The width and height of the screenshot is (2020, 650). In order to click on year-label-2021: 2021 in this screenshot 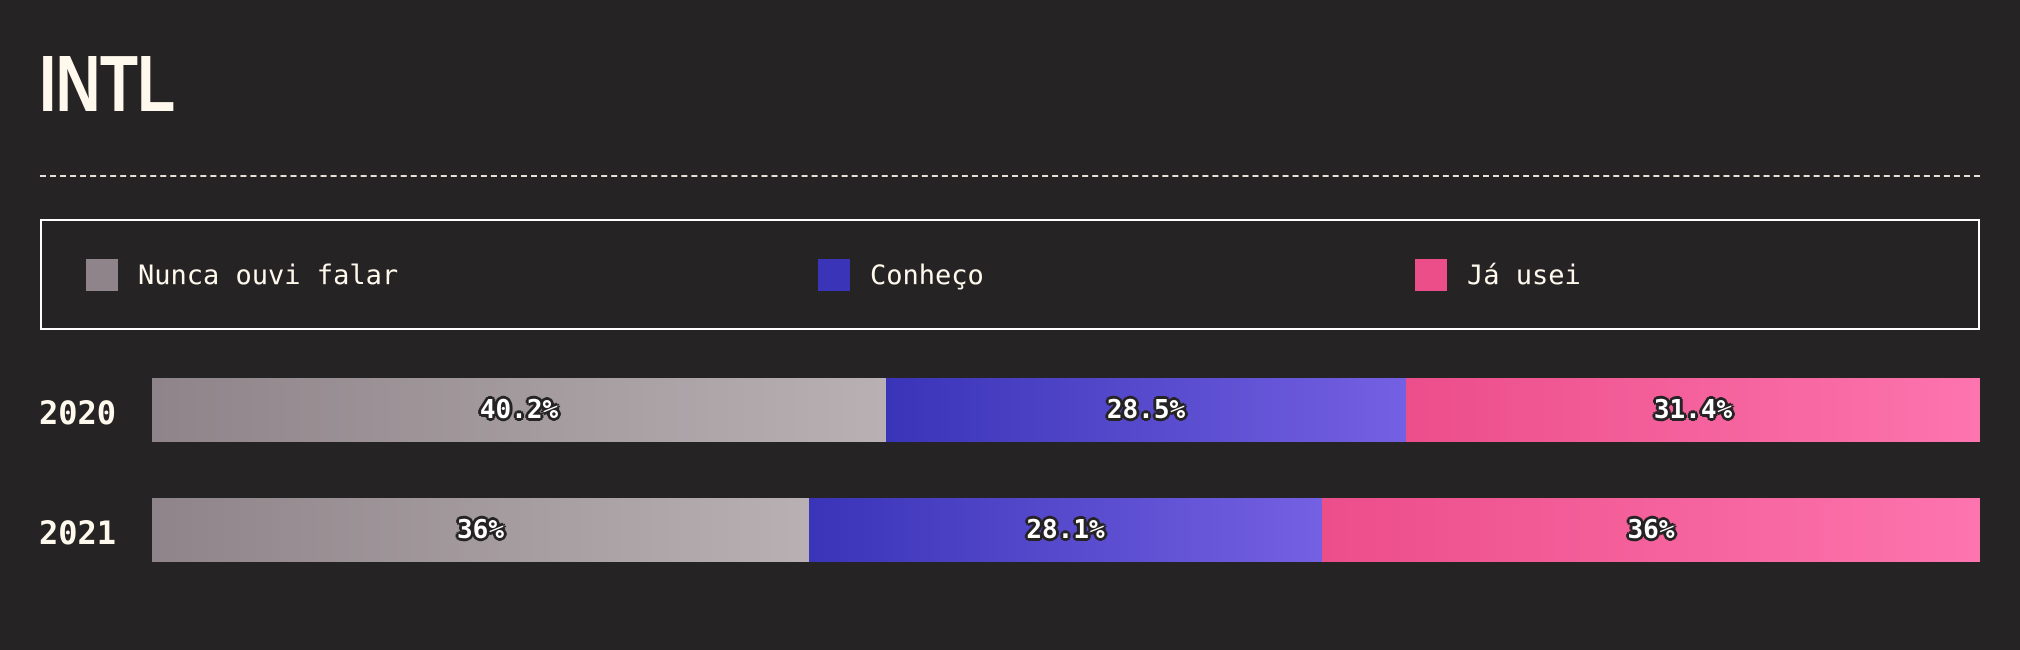, I will do `click(78, 533)`.